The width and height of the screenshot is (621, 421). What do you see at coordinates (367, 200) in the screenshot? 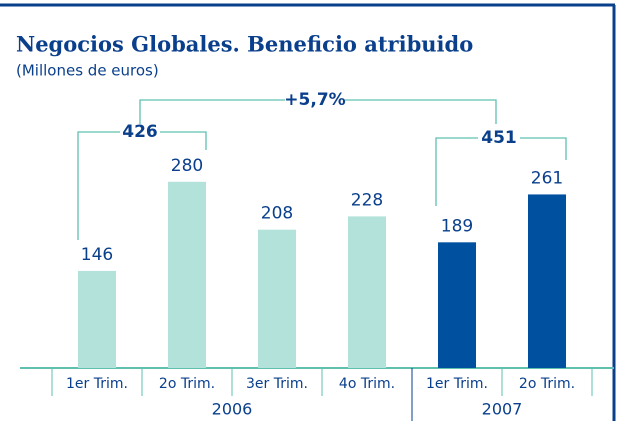
I see `value-label: 228` at bounding box center [367, 200].